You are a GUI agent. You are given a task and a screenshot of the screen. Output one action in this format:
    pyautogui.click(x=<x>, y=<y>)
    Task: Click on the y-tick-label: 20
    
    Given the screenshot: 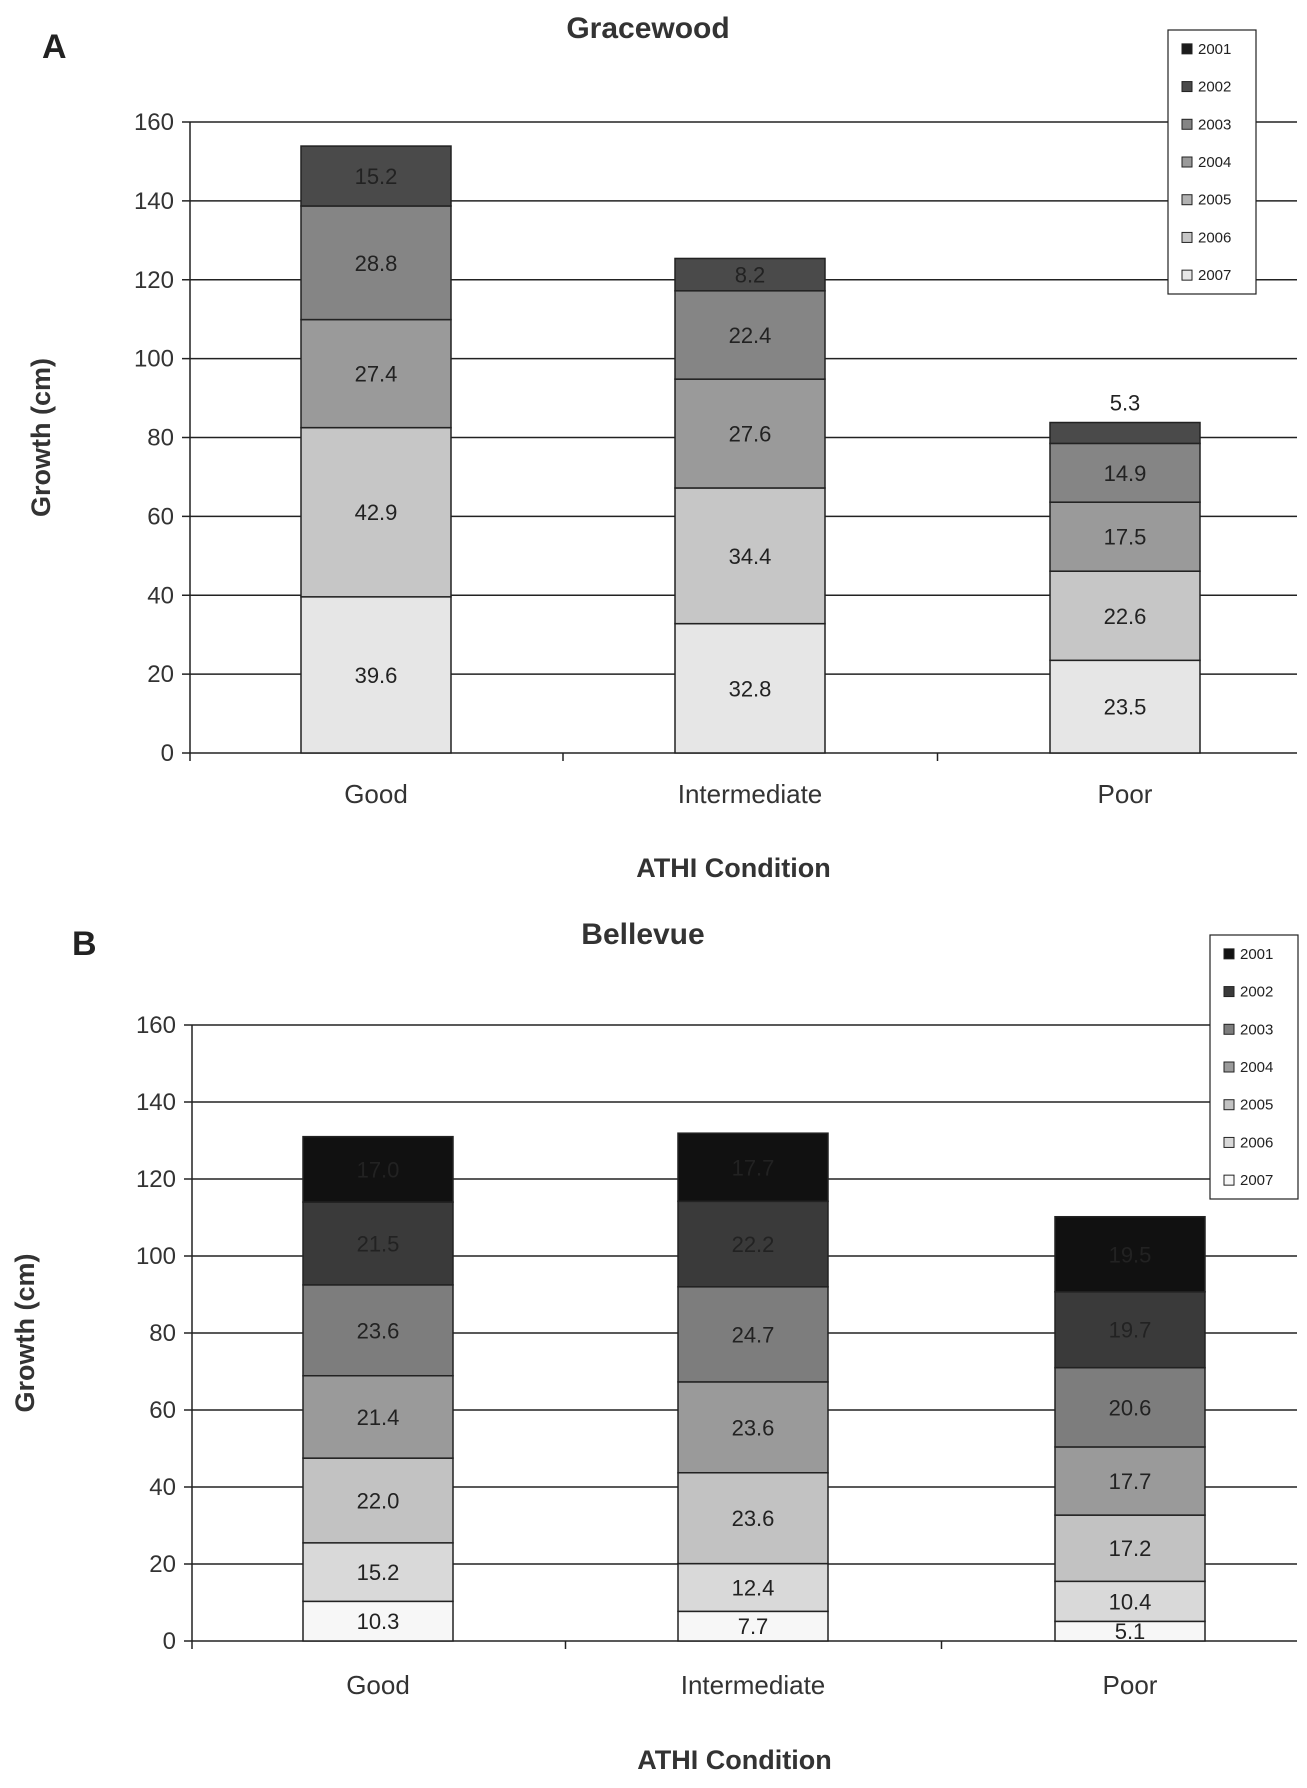 What is the action you would take?
    pyautogui.click(x=160, y=674)
    